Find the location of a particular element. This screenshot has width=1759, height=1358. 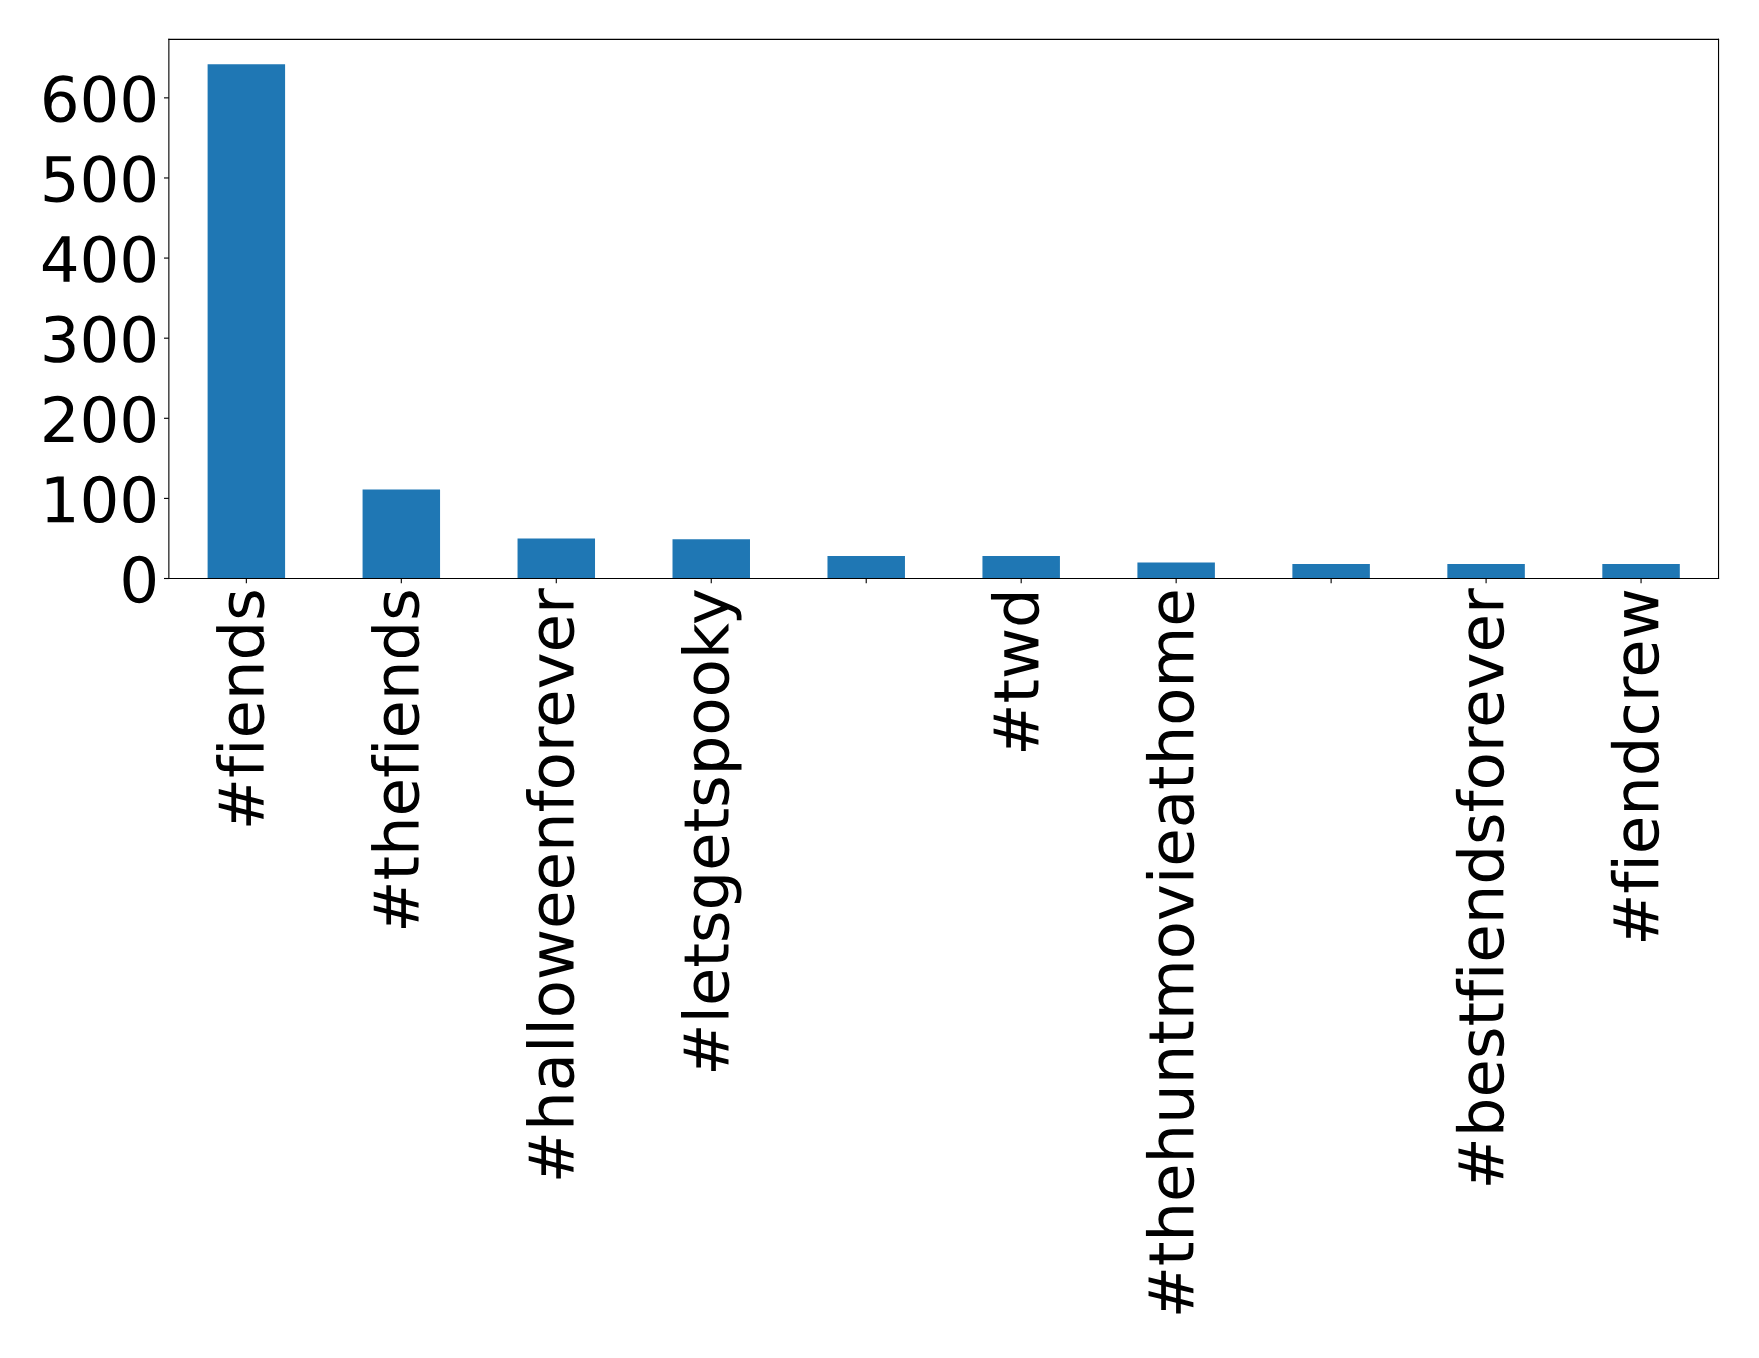

y-tick-label: 200 is located at coordinates (99, 419).